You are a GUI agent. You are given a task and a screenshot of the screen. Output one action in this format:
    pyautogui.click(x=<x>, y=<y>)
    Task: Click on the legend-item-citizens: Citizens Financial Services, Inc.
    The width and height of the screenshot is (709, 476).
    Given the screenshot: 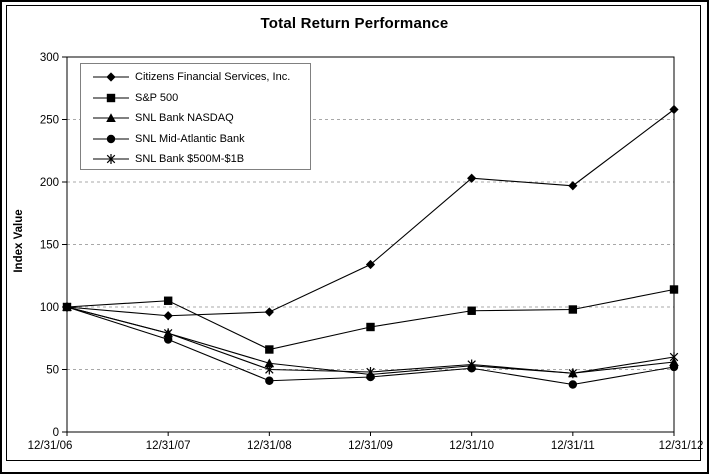 What is the action you would take?
    pyautogui.click(x=195, y=77)
    